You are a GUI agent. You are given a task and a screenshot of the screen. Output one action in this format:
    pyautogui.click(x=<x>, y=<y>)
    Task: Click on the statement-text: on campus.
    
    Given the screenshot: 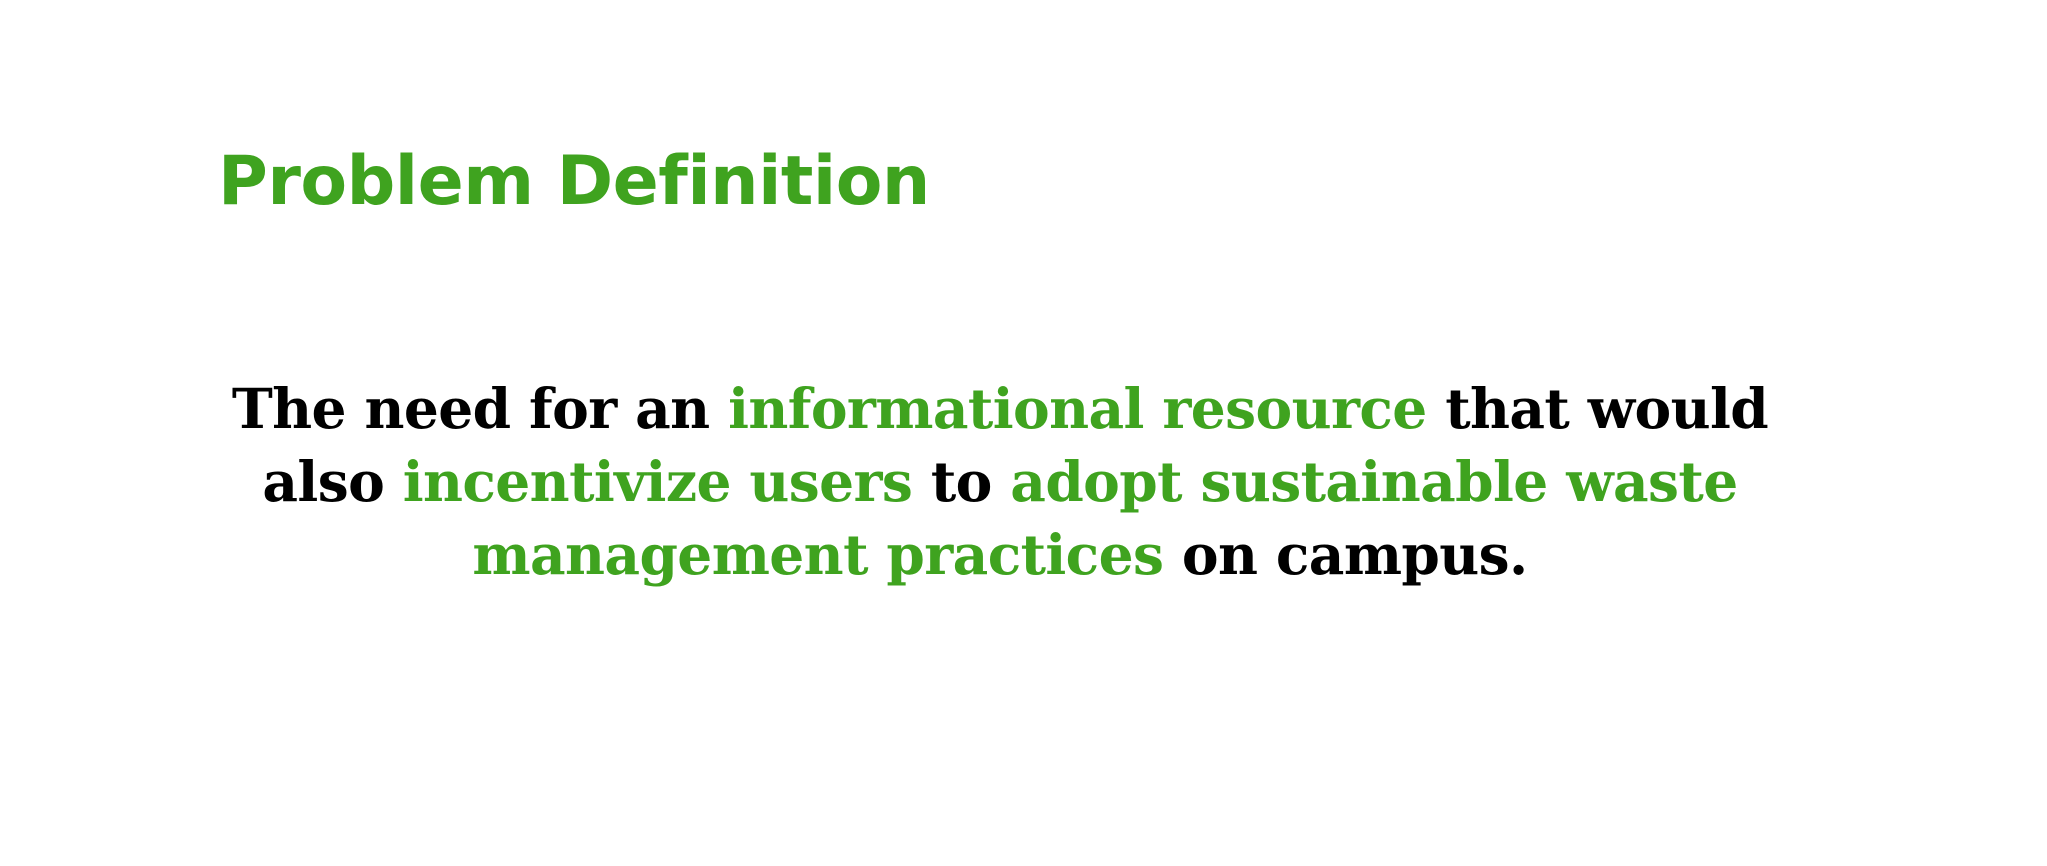 What is the action you would take?
    pyautogui.click(x=1345, y=554)
    